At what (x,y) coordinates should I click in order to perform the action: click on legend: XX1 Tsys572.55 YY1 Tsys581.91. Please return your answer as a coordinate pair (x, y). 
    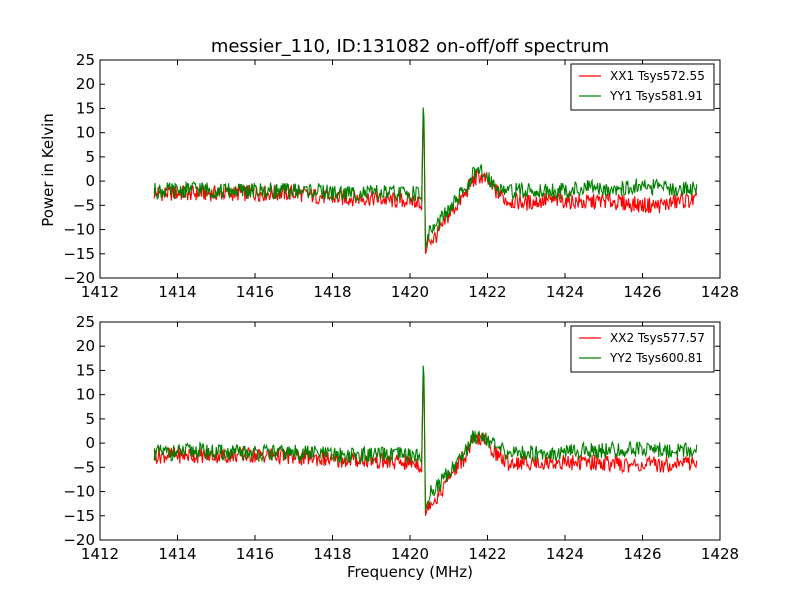
    Looking at the image, I should click on (642, 87).